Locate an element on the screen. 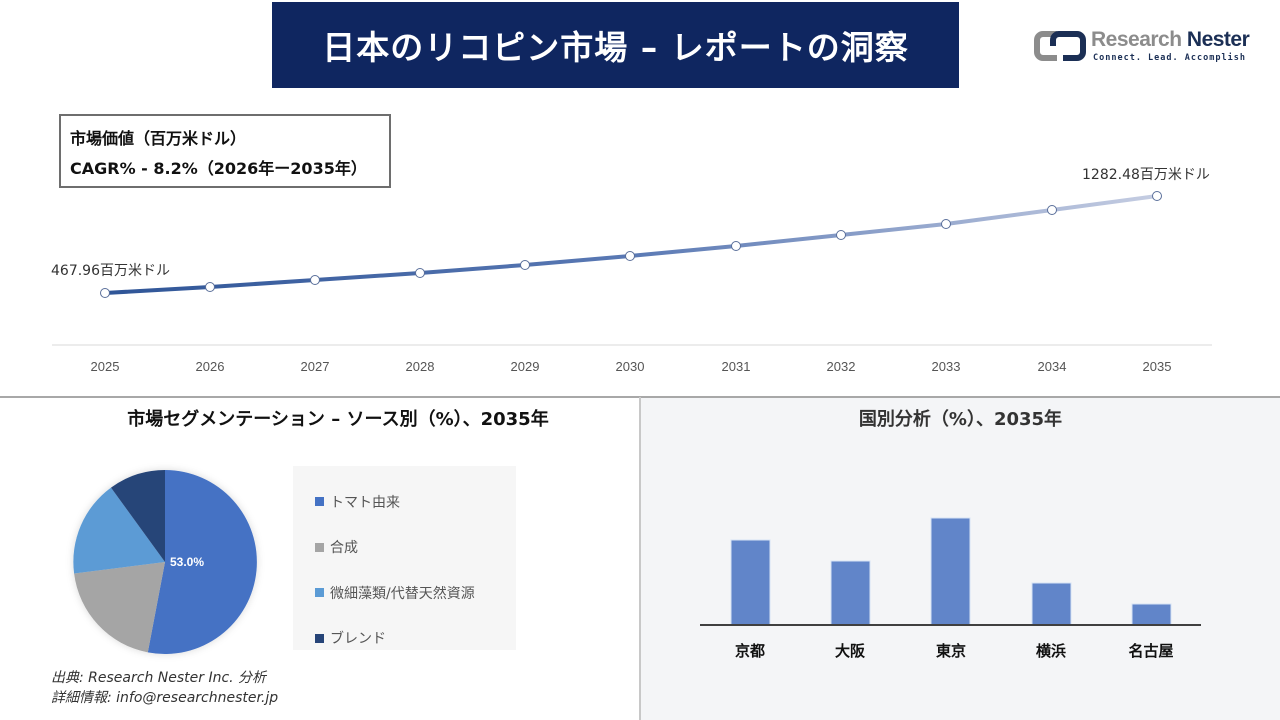 The image size is (1280, 720). legend-item-microalgae: 微細藻類/代替天然資源 is located at coordinates (404, 593).